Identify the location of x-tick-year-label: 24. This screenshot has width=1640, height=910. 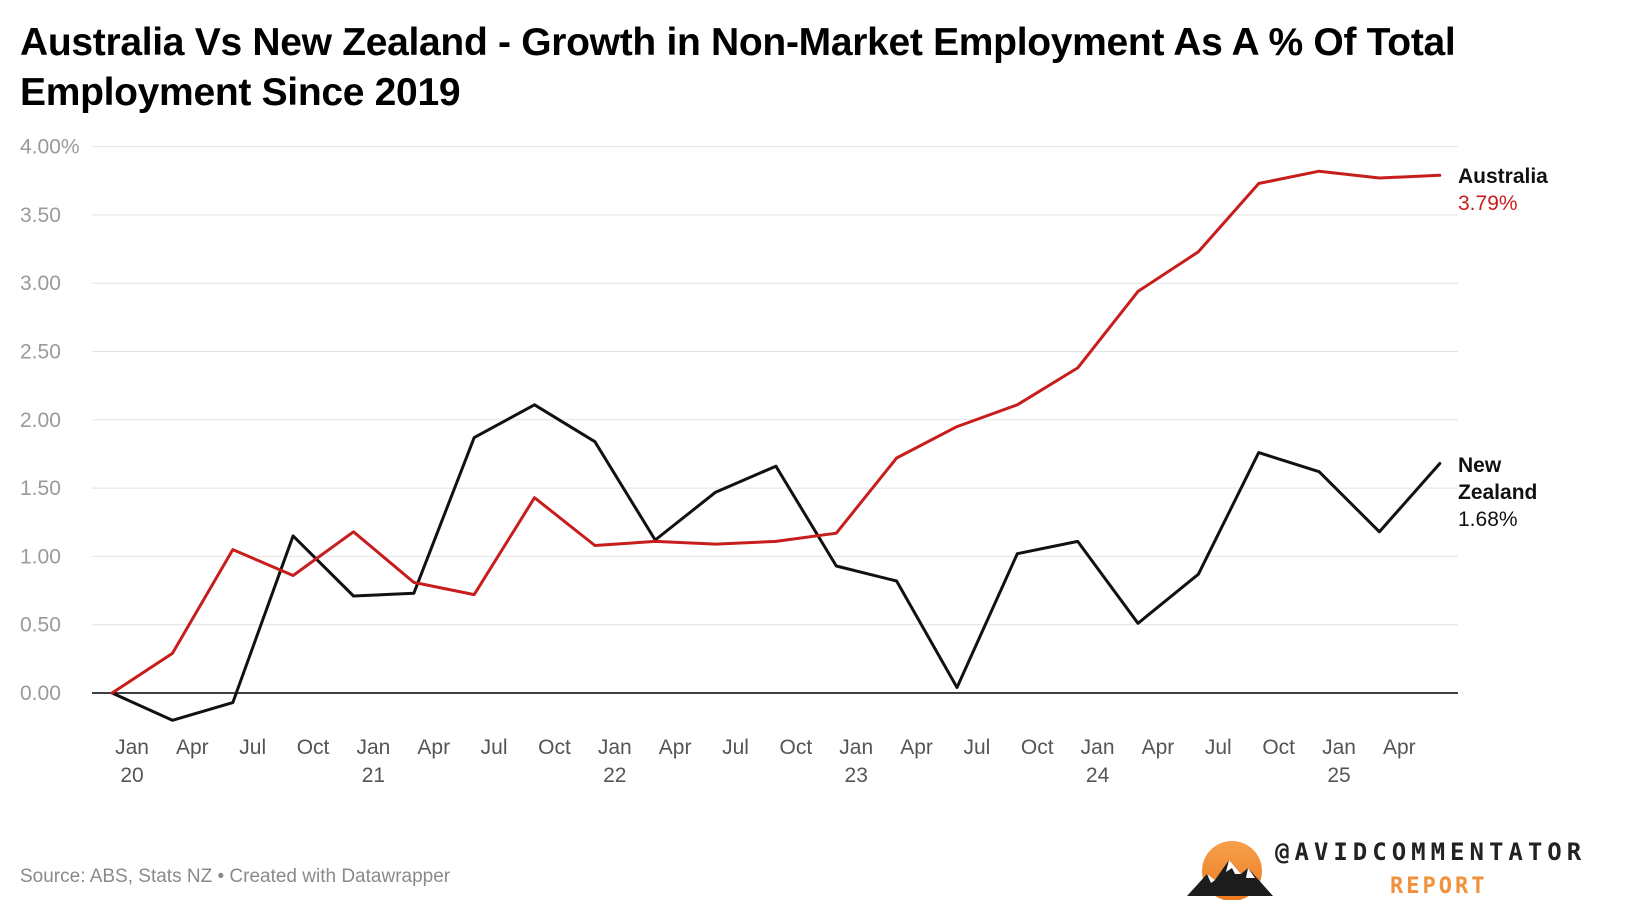
(1098, 775).